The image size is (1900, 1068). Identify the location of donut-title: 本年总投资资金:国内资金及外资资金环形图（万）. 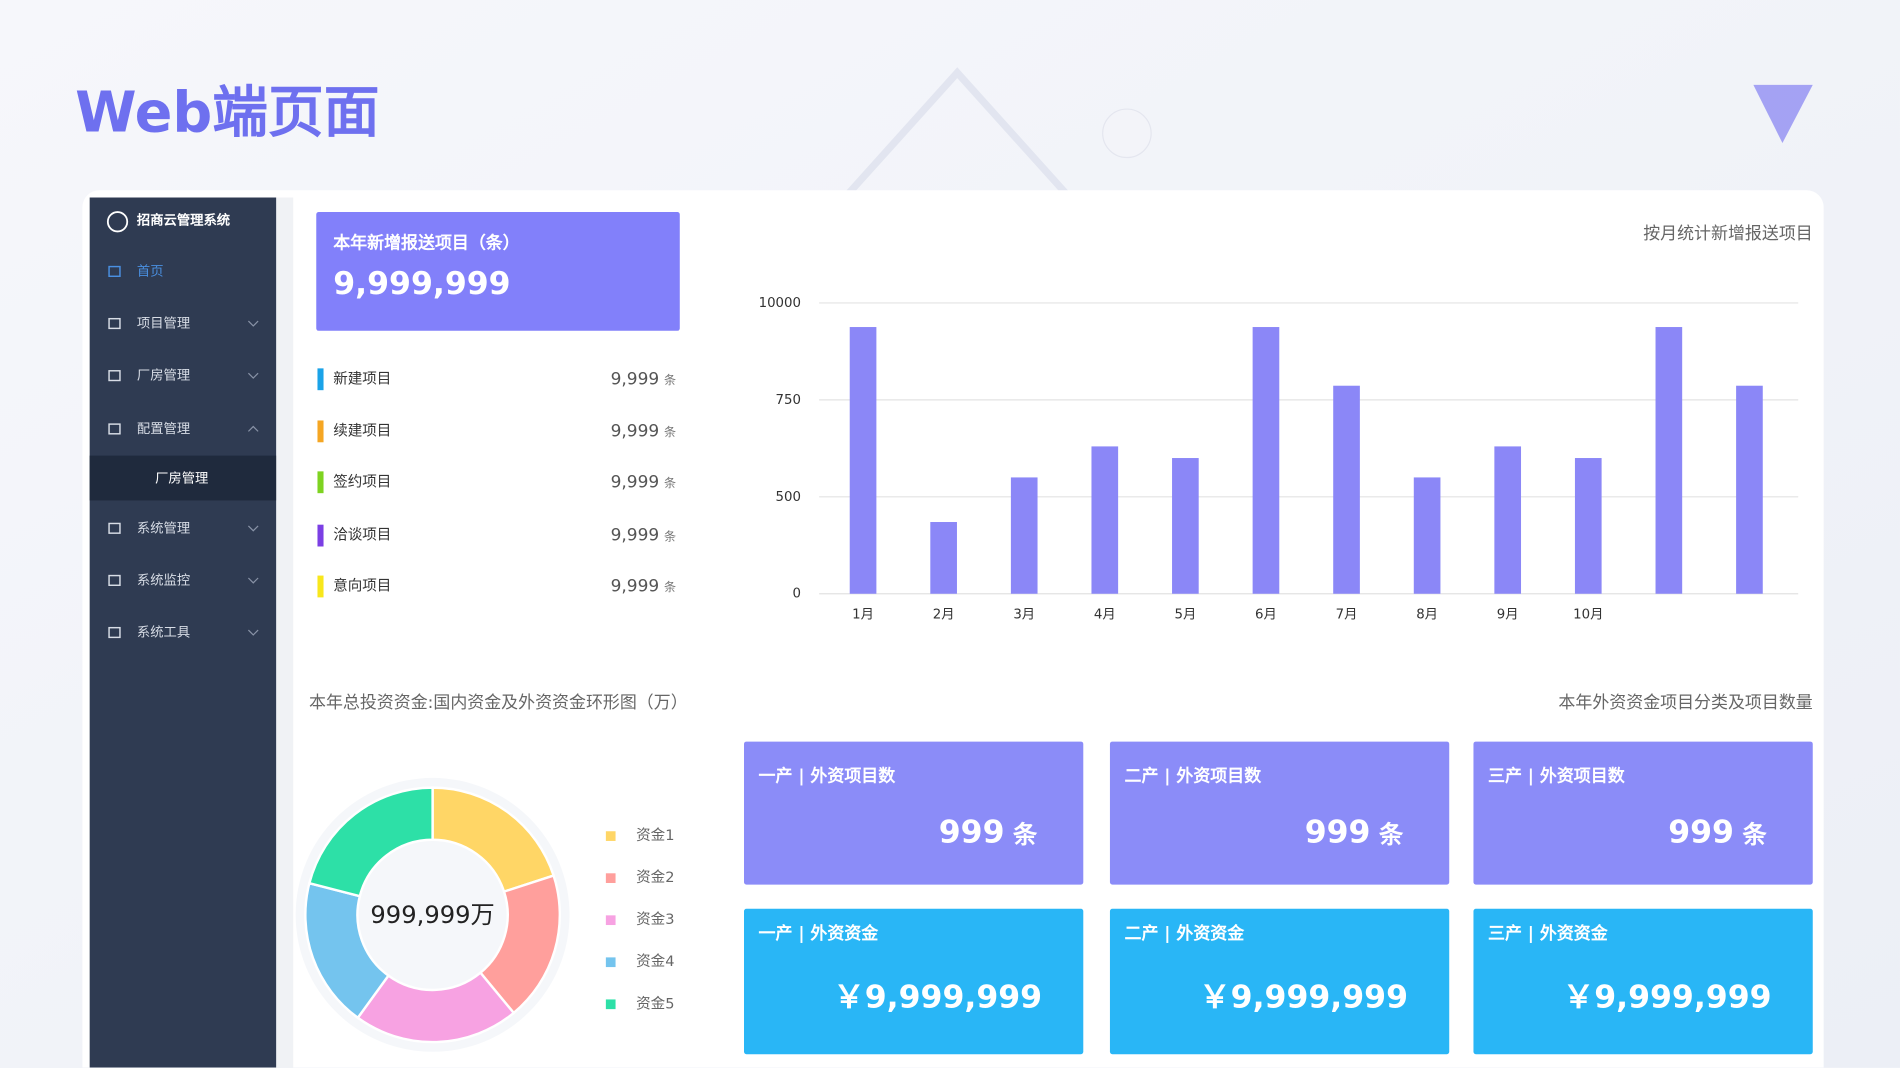
(498, 702).